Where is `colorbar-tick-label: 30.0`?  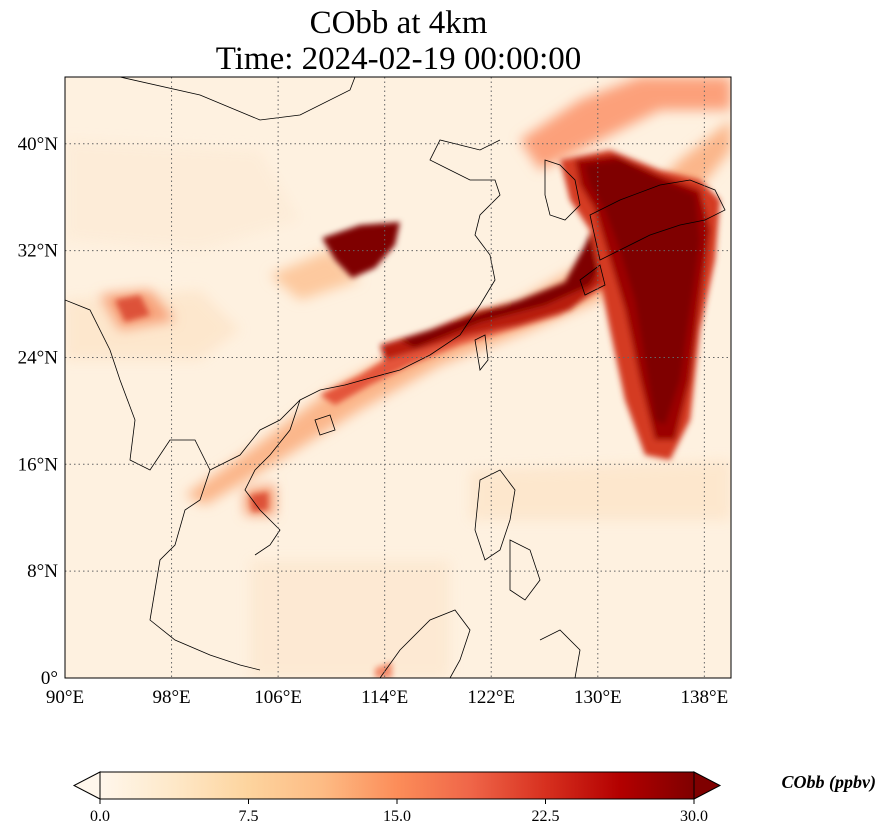
colorbar-tick-label: 30.0 is located at coordinates (694, 816).